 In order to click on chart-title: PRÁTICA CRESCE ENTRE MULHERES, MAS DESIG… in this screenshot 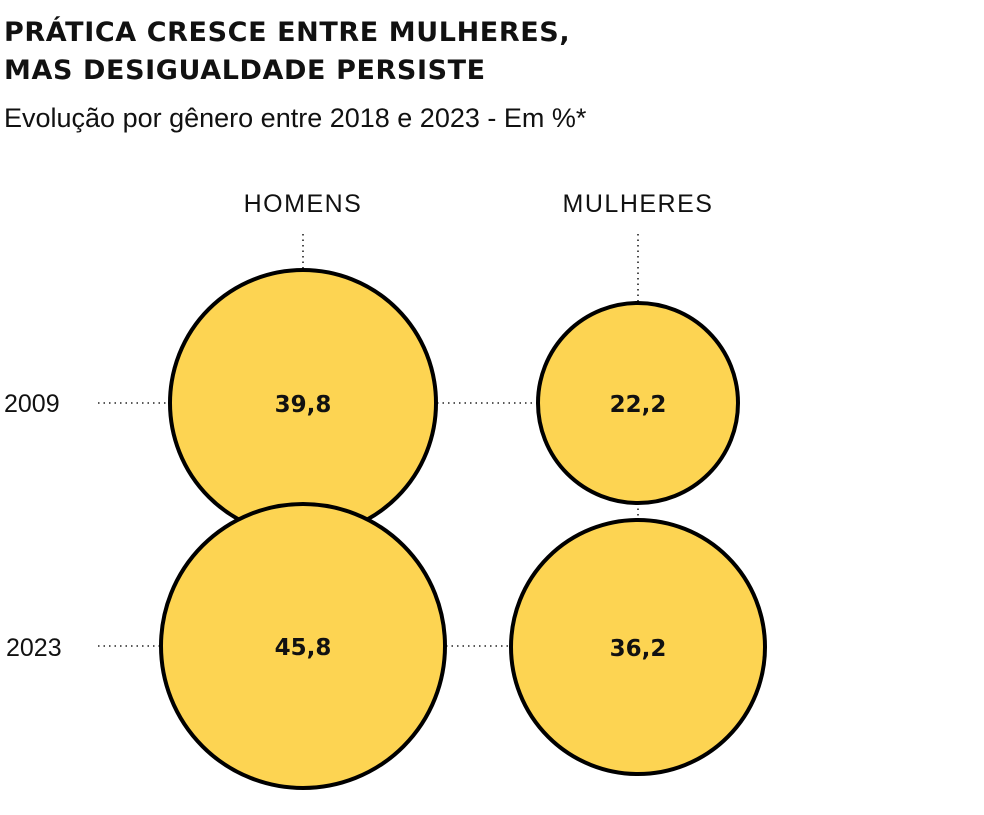, I will do `click(287, 52)`.